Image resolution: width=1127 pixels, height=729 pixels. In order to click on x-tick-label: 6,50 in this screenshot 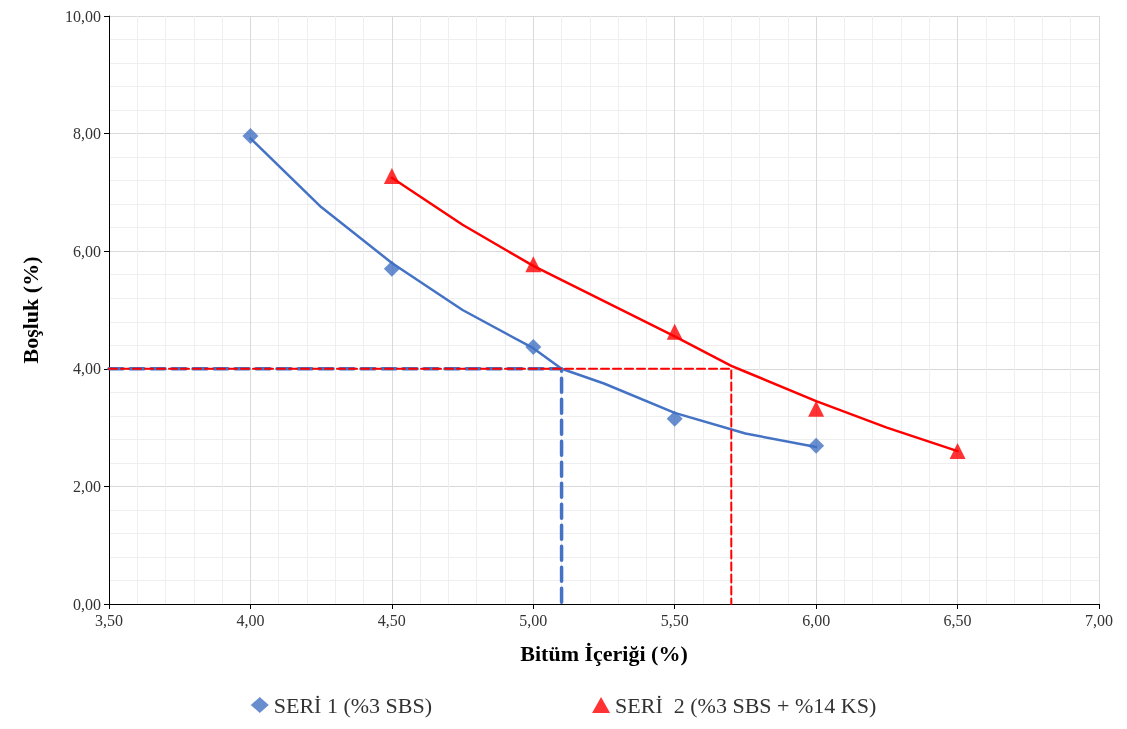, I will do `click(957, 620)`.